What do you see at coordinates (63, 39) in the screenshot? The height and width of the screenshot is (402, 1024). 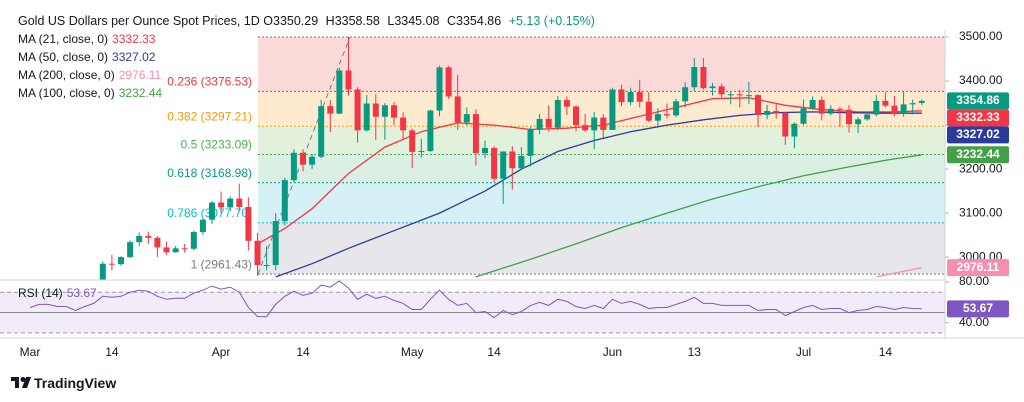 I see `legend-name: MA (21, close, 0)` at bounding box center [63, 39].